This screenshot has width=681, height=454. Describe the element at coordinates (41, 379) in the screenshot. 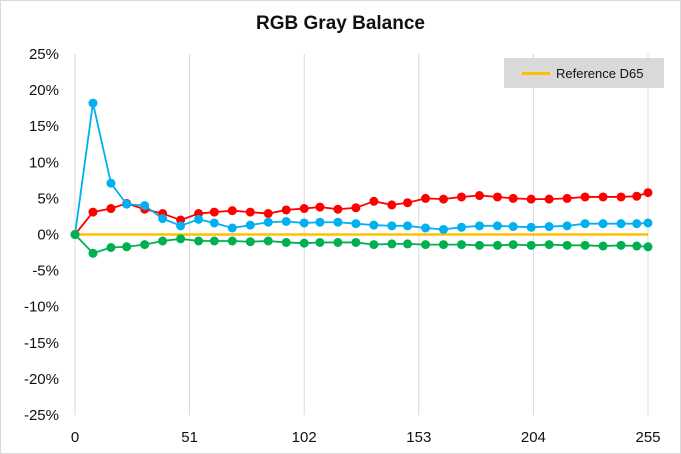

I see `y-tick-label: -20%` at that location.